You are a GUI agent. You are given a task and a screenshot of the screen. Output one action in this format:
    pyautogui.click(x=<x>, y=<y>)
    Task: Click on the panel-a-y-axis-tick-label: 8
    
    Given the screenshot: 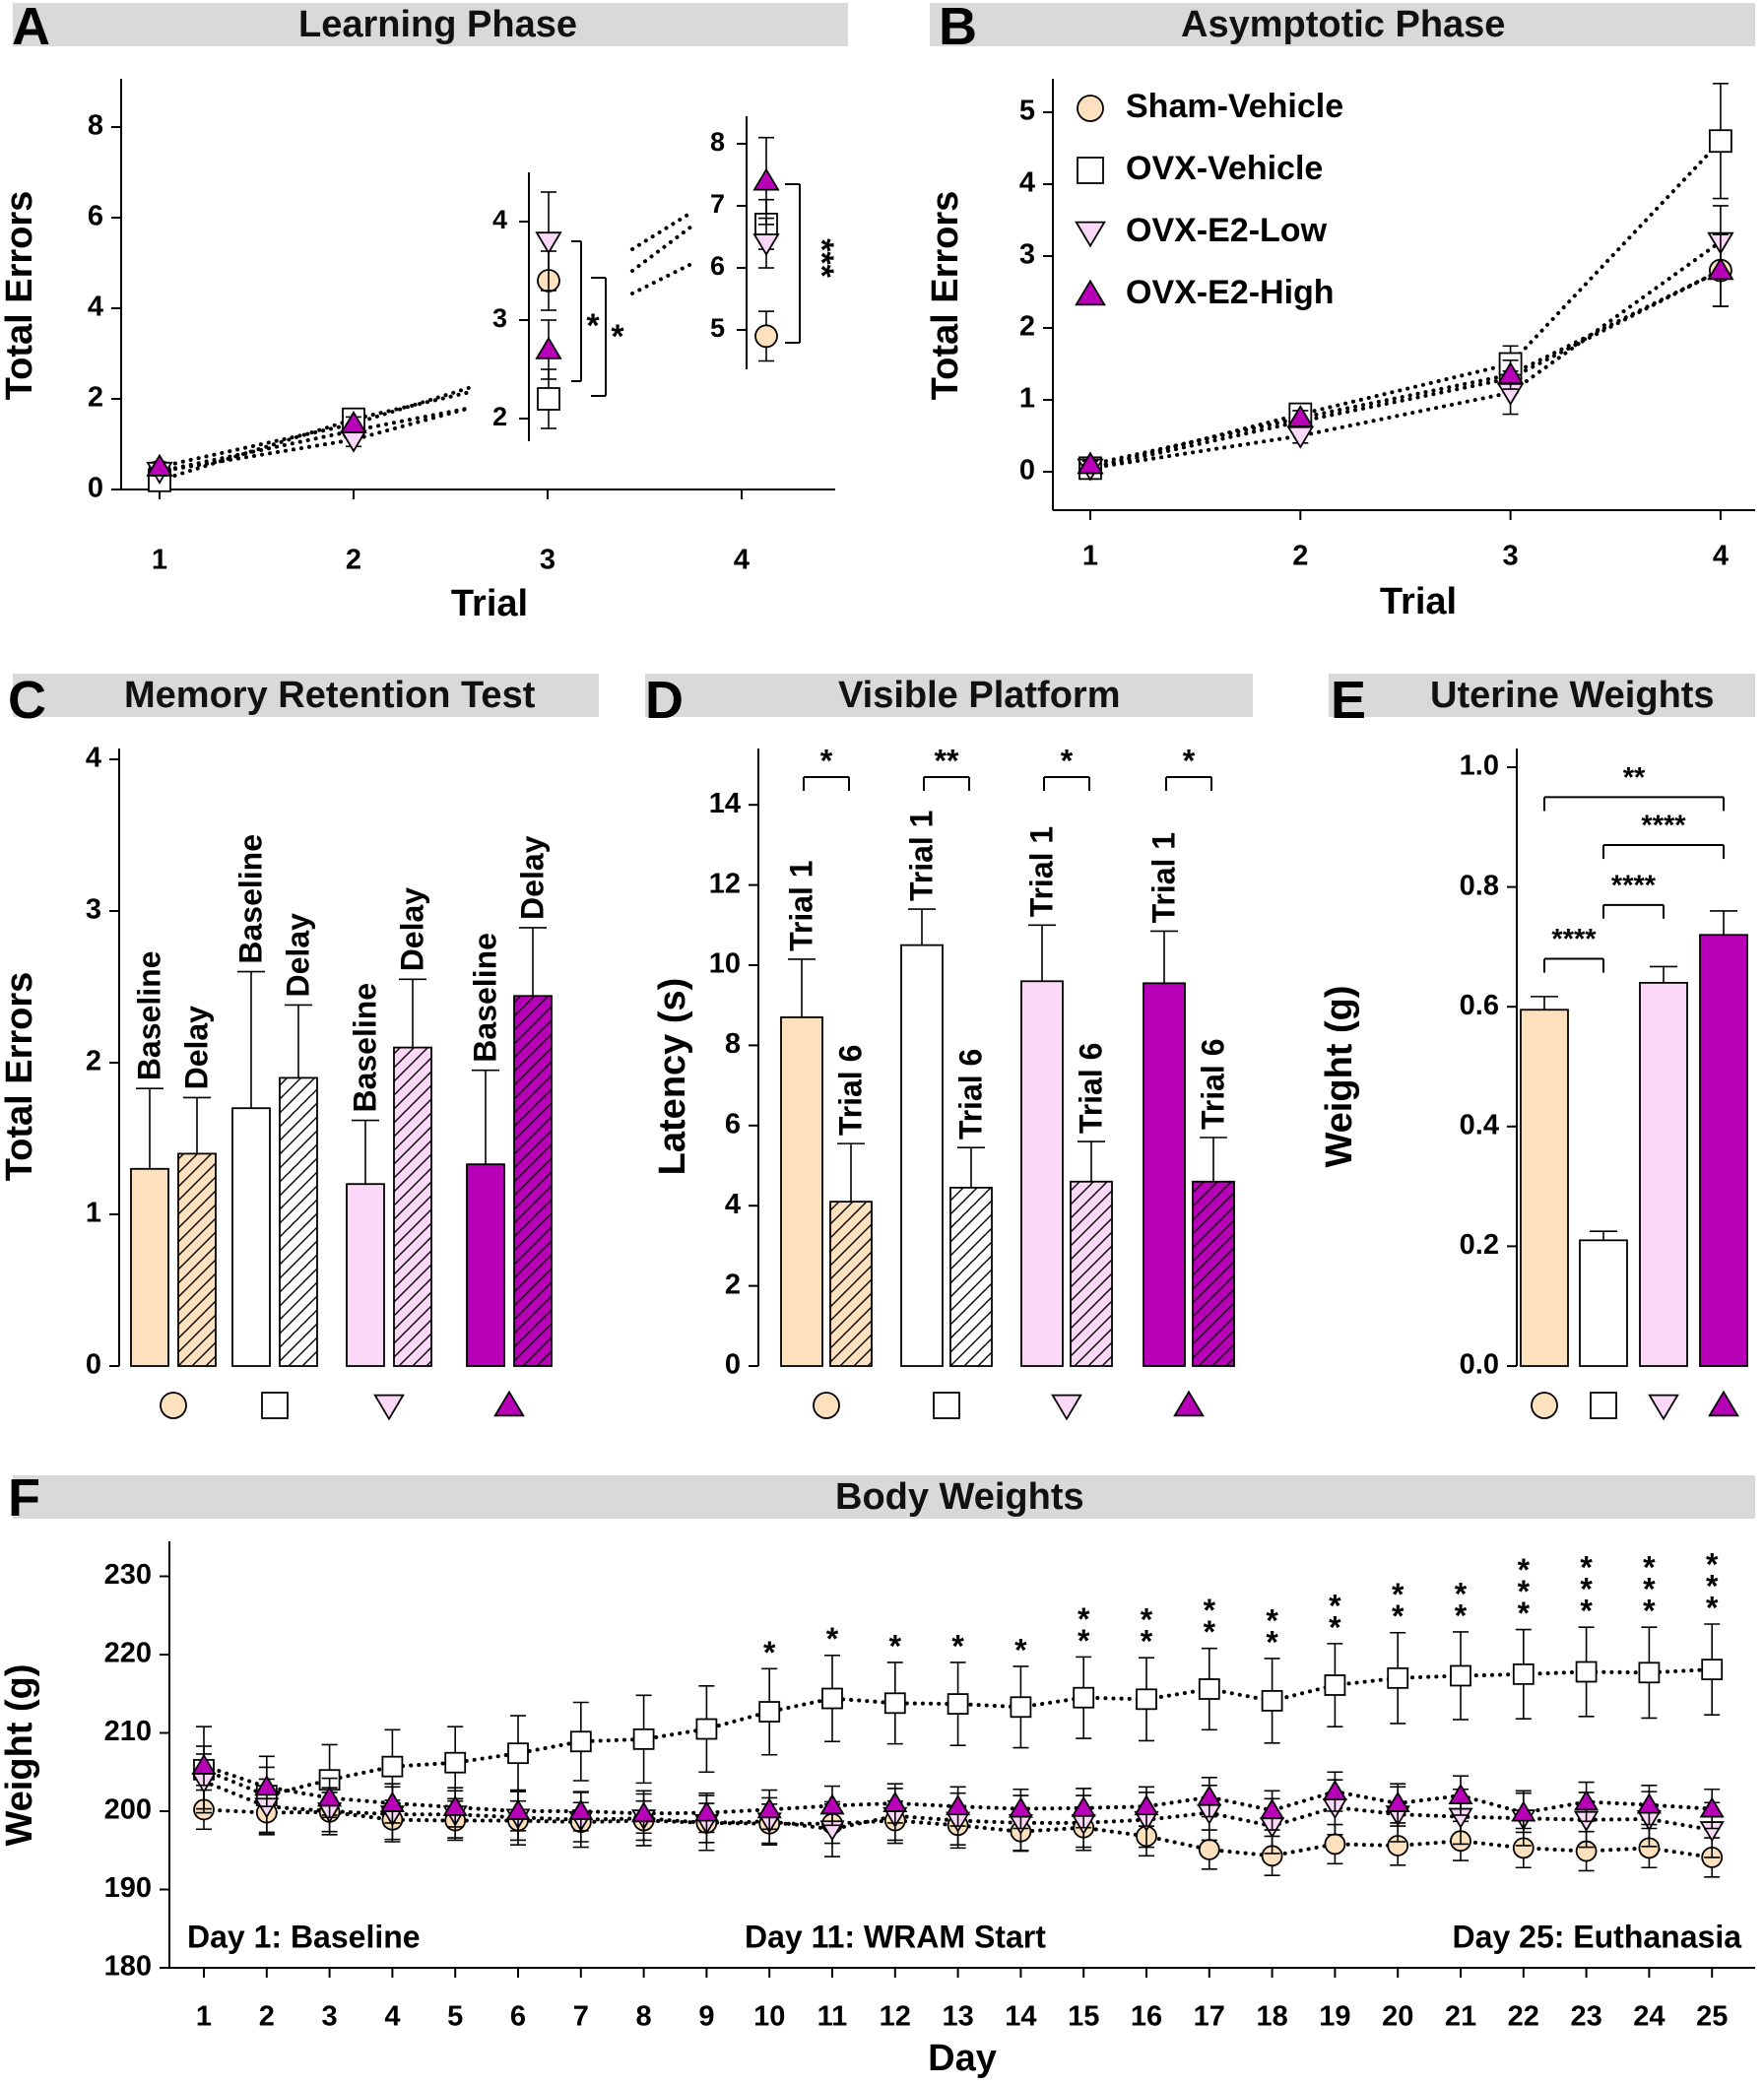 What is the action you would take?
    pyautogui.click(x=96, y=126)
    